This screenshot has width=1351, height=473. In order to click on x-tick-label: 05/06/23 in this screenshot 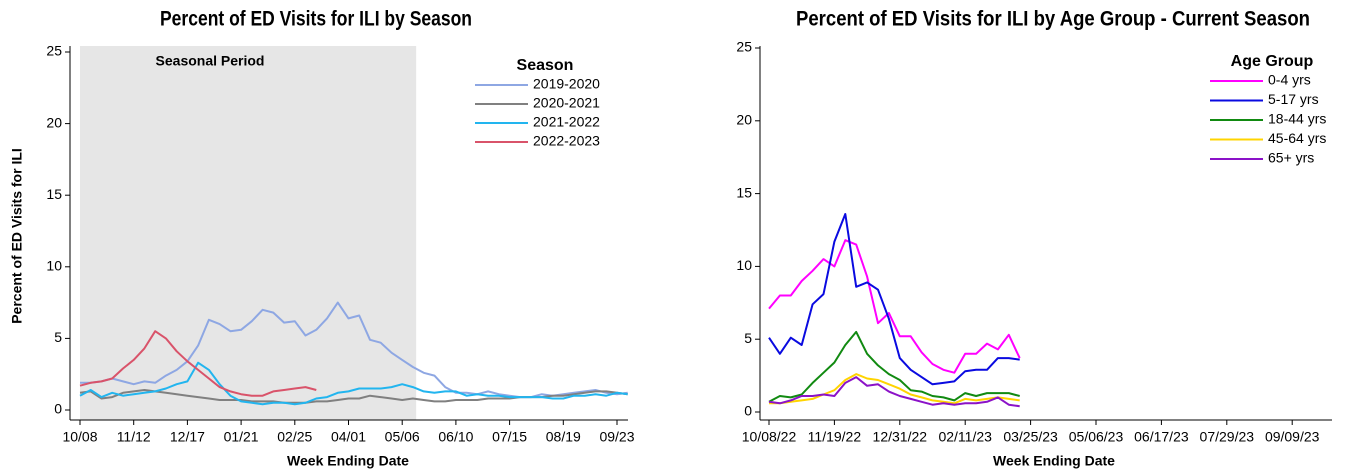, I will do `click(1096, 437)`.